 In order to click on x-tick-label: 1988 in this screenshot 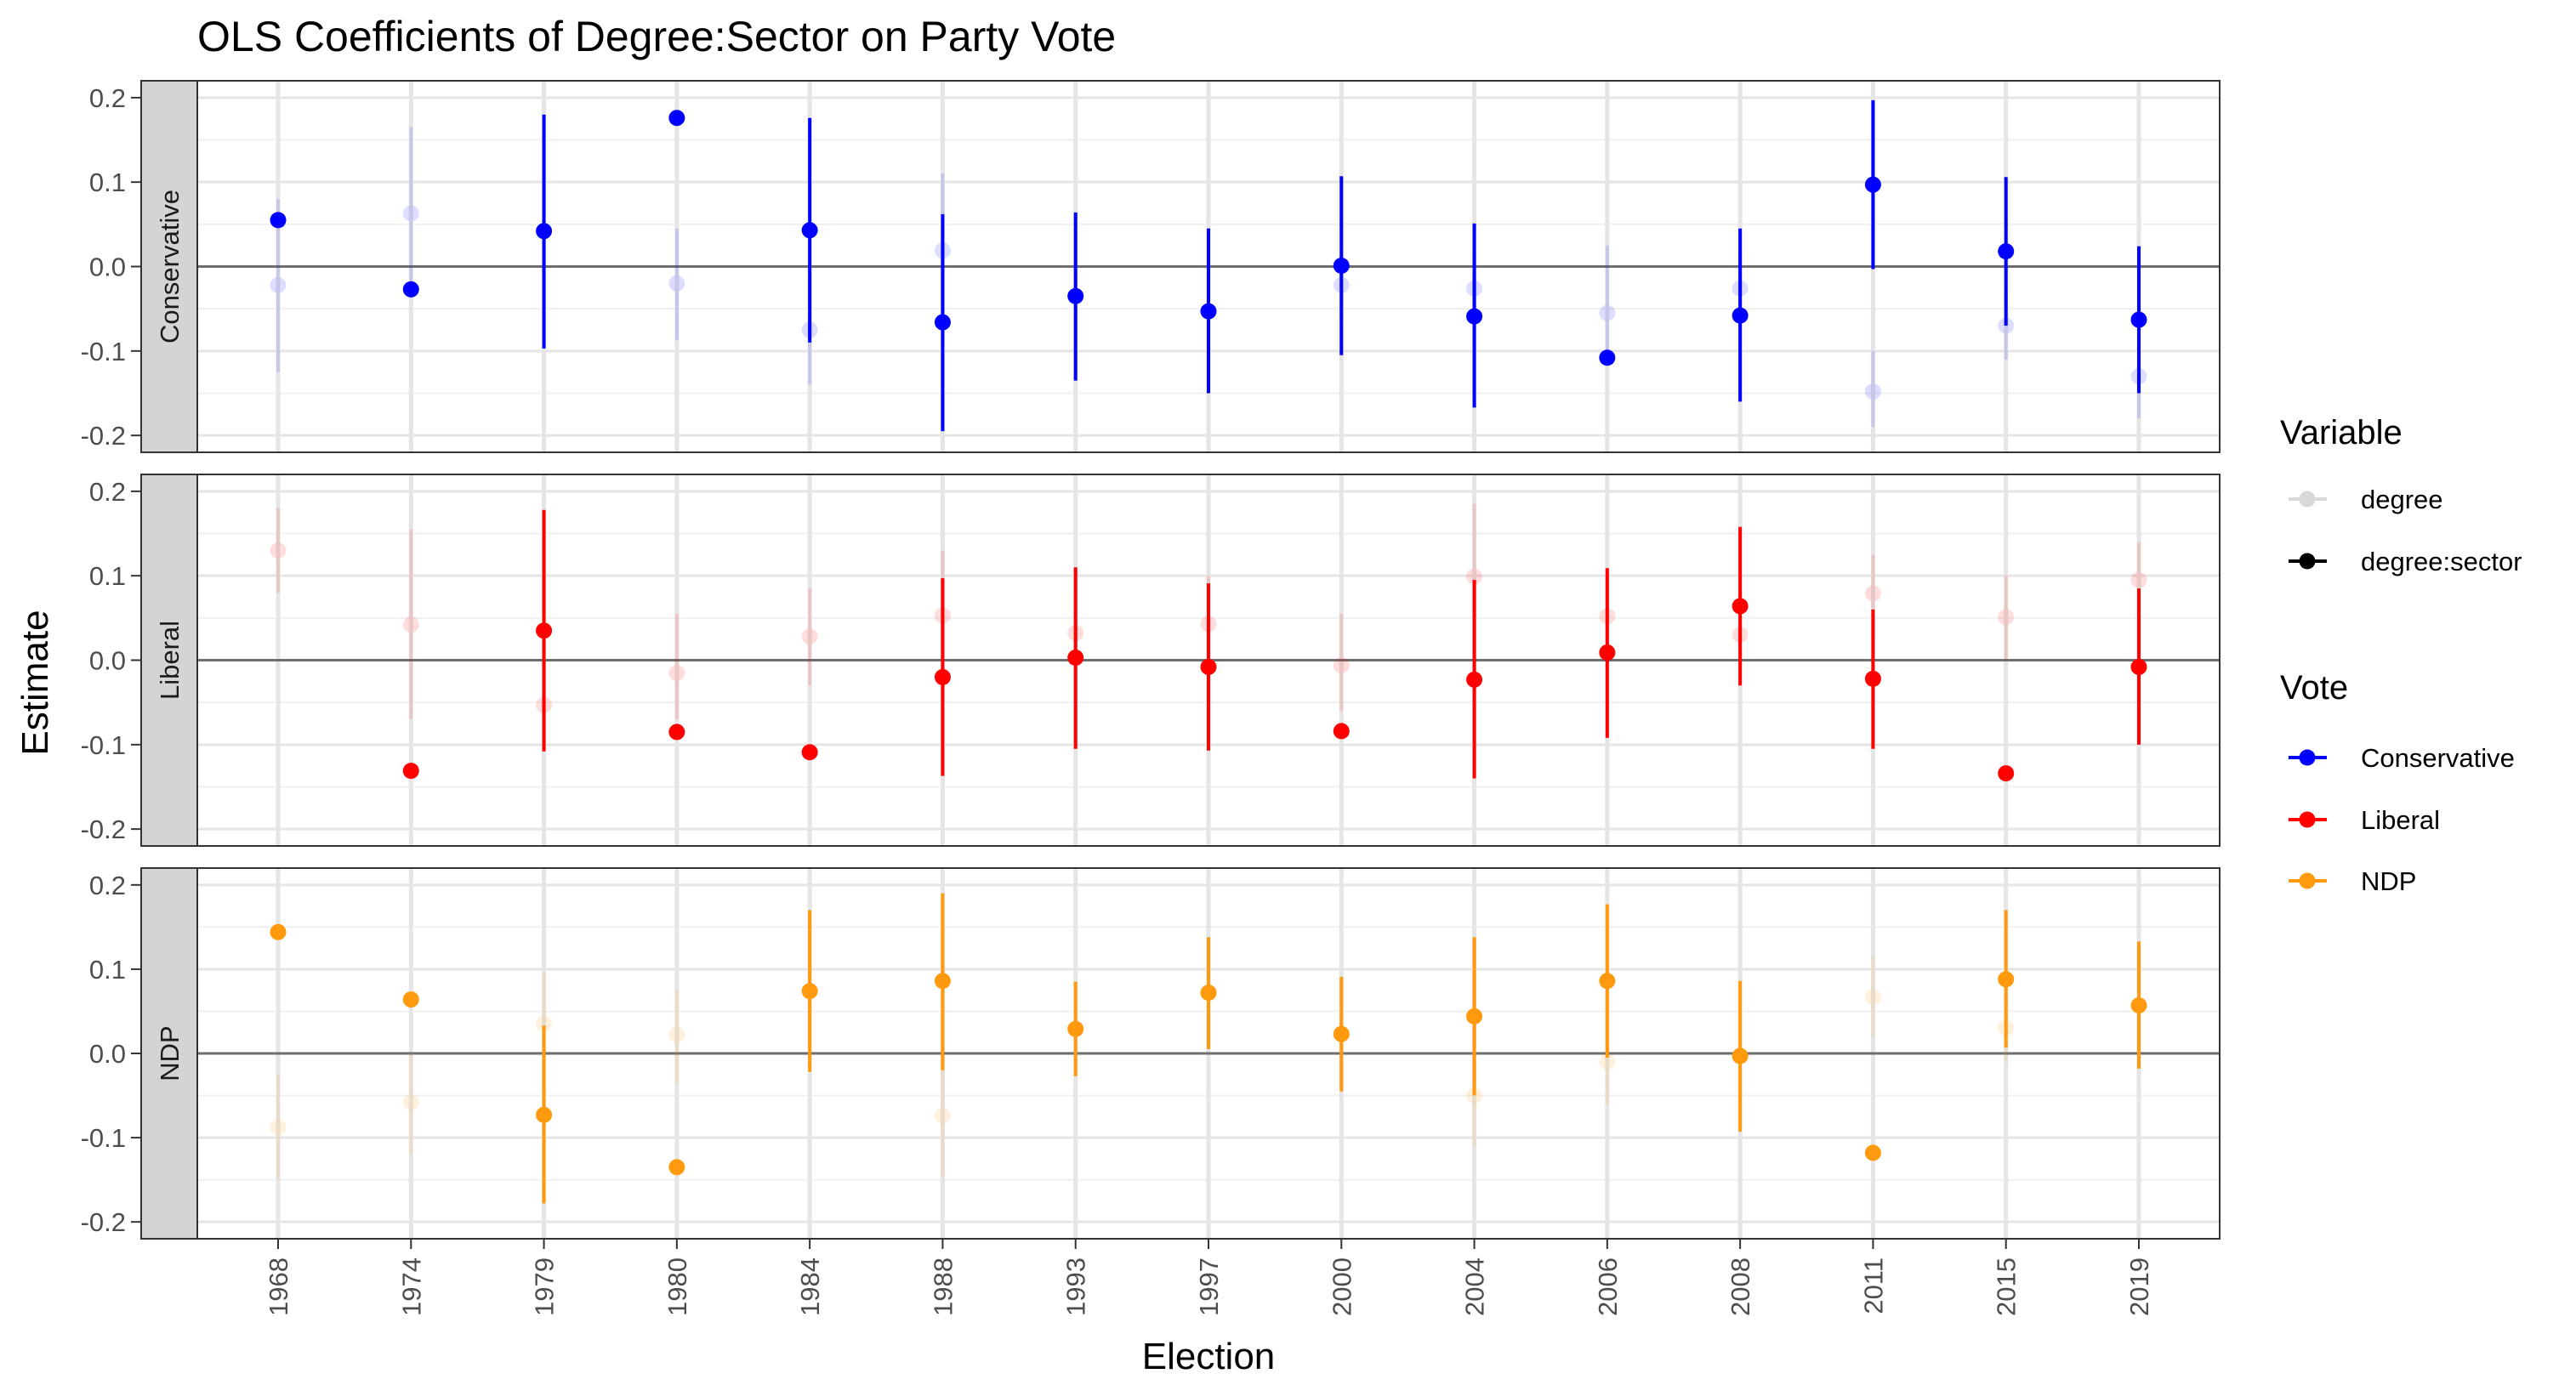, I will do `click(943, 1286)`.